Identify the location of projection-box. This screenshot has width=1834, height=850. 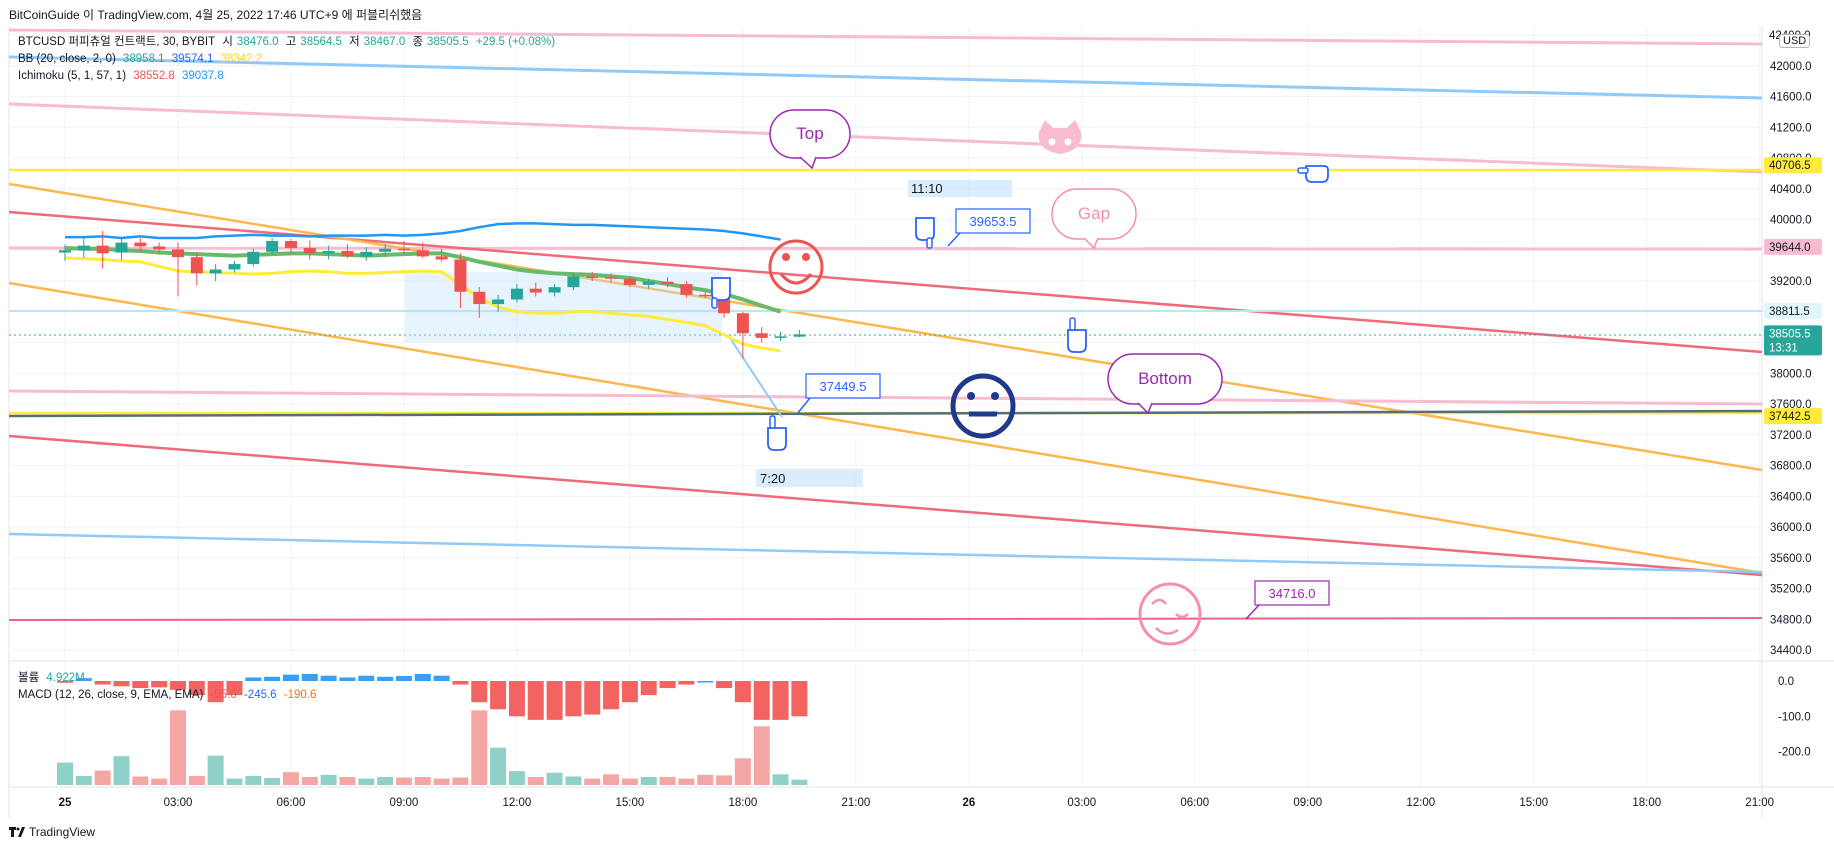
(563, 307).